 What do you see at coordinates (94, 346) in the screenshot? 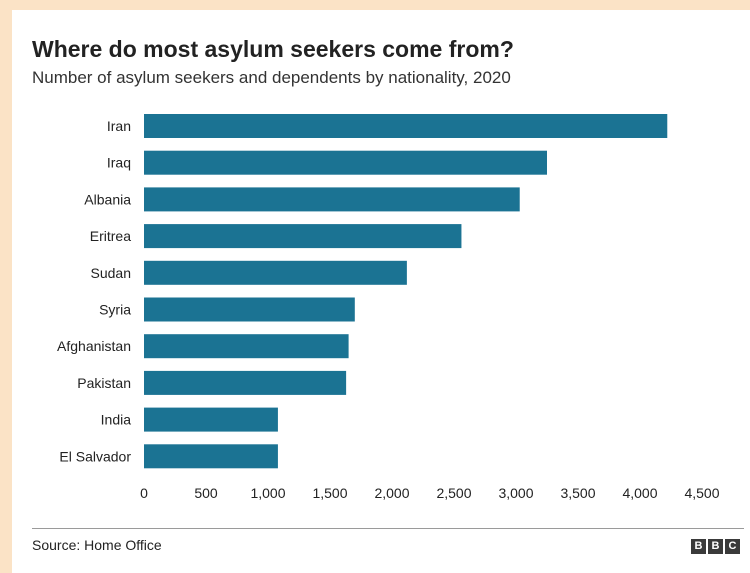
I see `category-label: Afghanistan` at bounding box center [94, 346].